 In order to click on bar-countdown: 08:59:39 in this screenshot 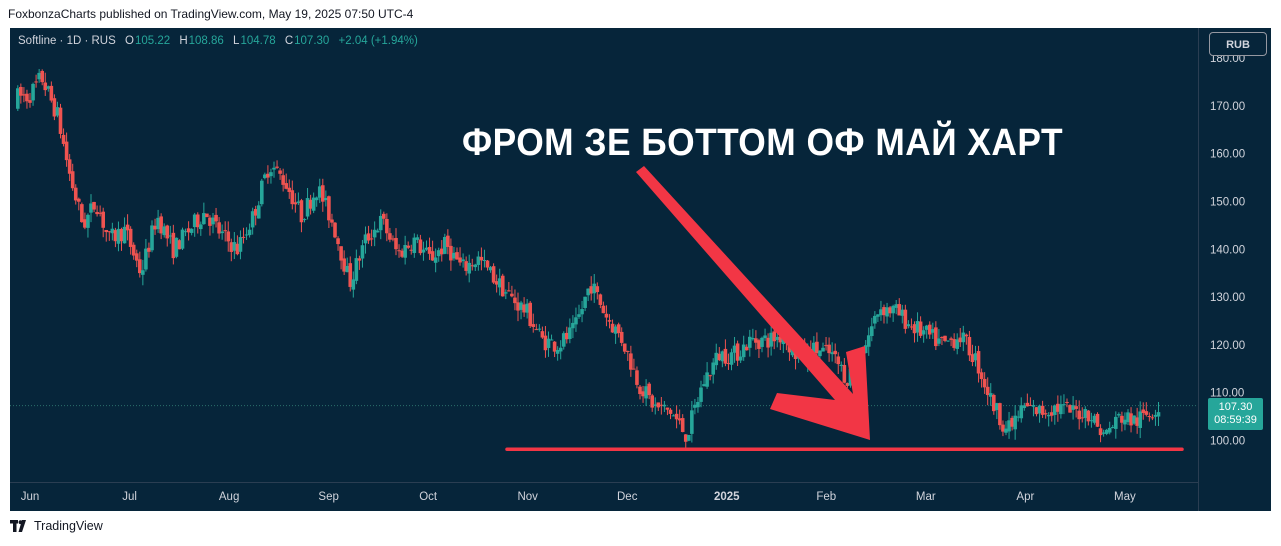, I will do `click(1235, 420)`.